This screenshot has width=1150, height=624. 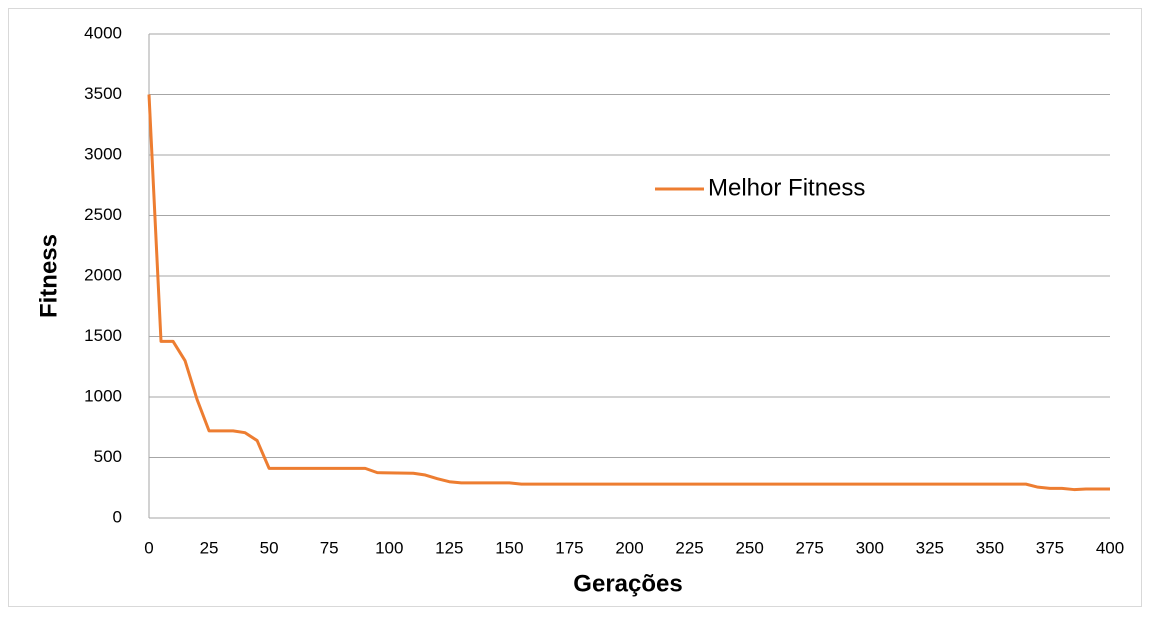 I want to click on x-axis-title: Gerações, so click(x=627, y=583).